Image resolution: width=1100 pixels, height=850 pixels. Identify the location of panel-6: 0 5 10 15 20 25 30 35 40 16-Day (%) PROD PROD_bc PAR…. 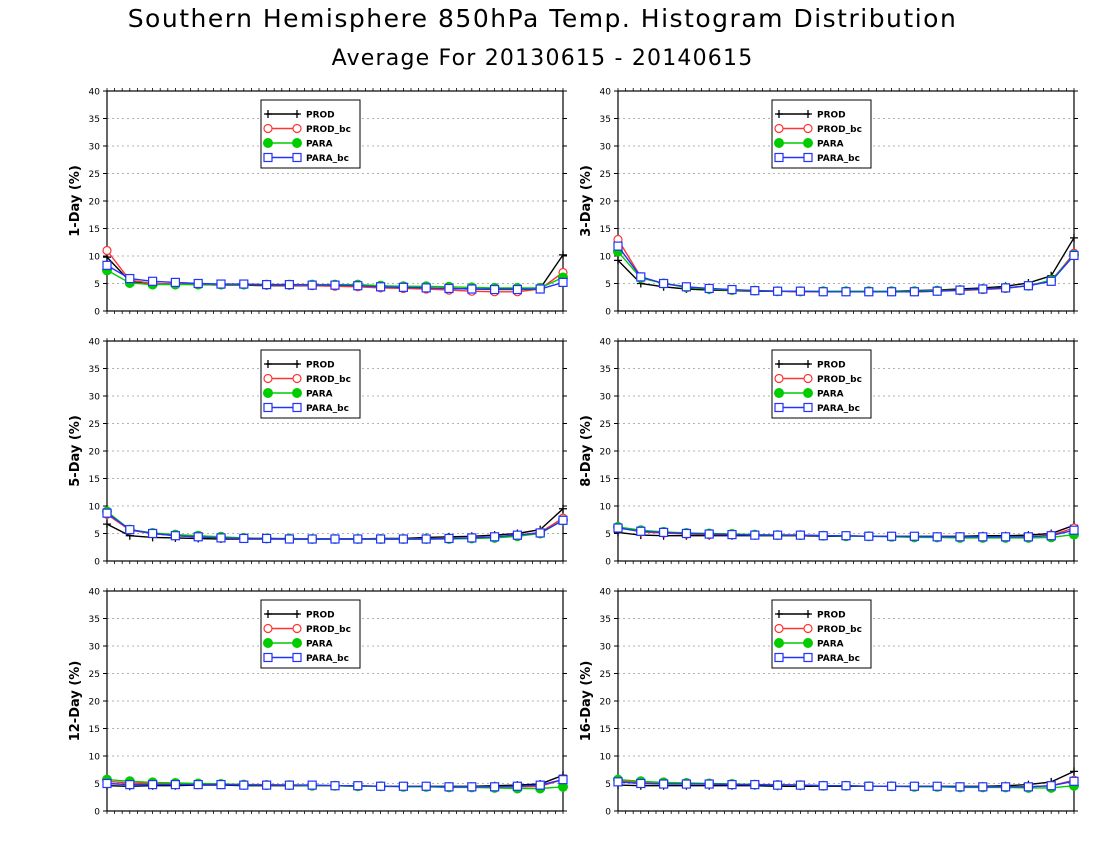
(829, 703).